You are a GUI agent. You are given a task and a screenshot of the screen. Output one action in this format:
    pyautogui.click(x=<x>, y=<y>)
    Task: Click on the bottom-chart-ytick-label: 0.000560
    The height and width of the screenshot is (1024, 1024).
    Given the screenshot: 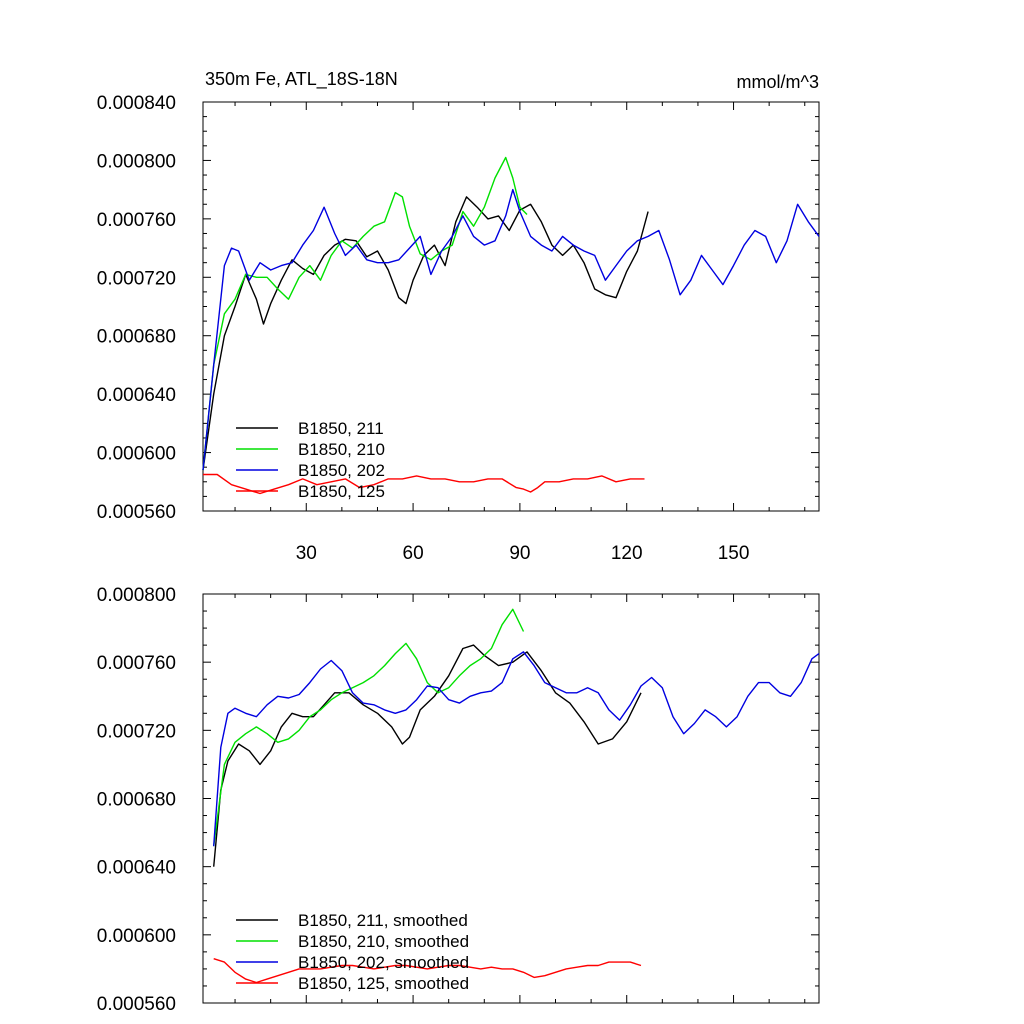 What is the action you would take?
    pyautogui.click(x=136, y=1004)
    